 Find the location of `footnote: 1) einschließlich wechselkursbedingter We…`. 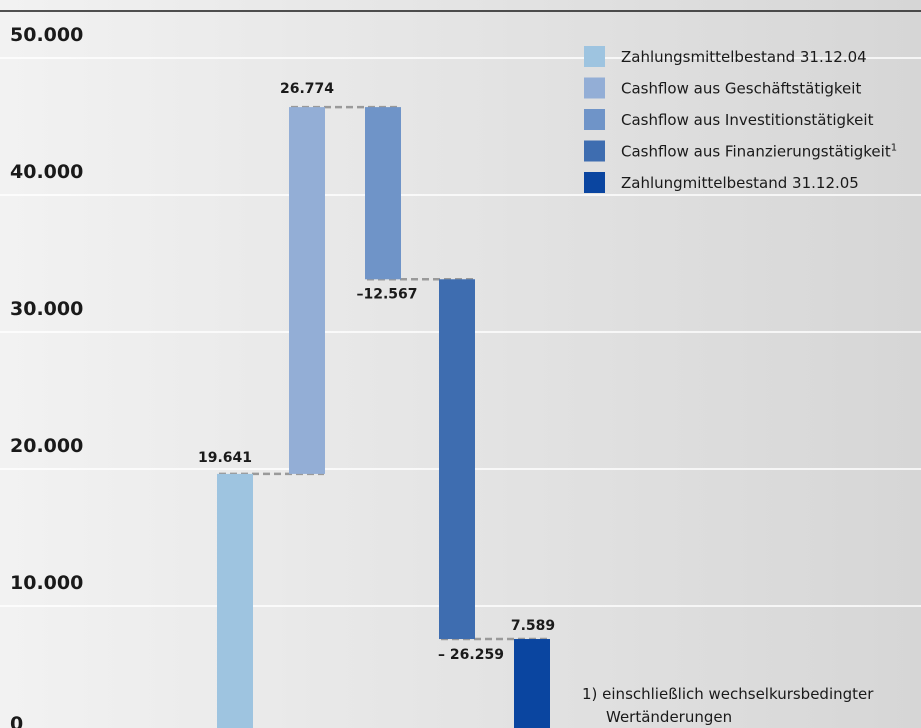

footnote: 1) einschließlich wechselkursbedingter We… is located at coordinates (728, 705).